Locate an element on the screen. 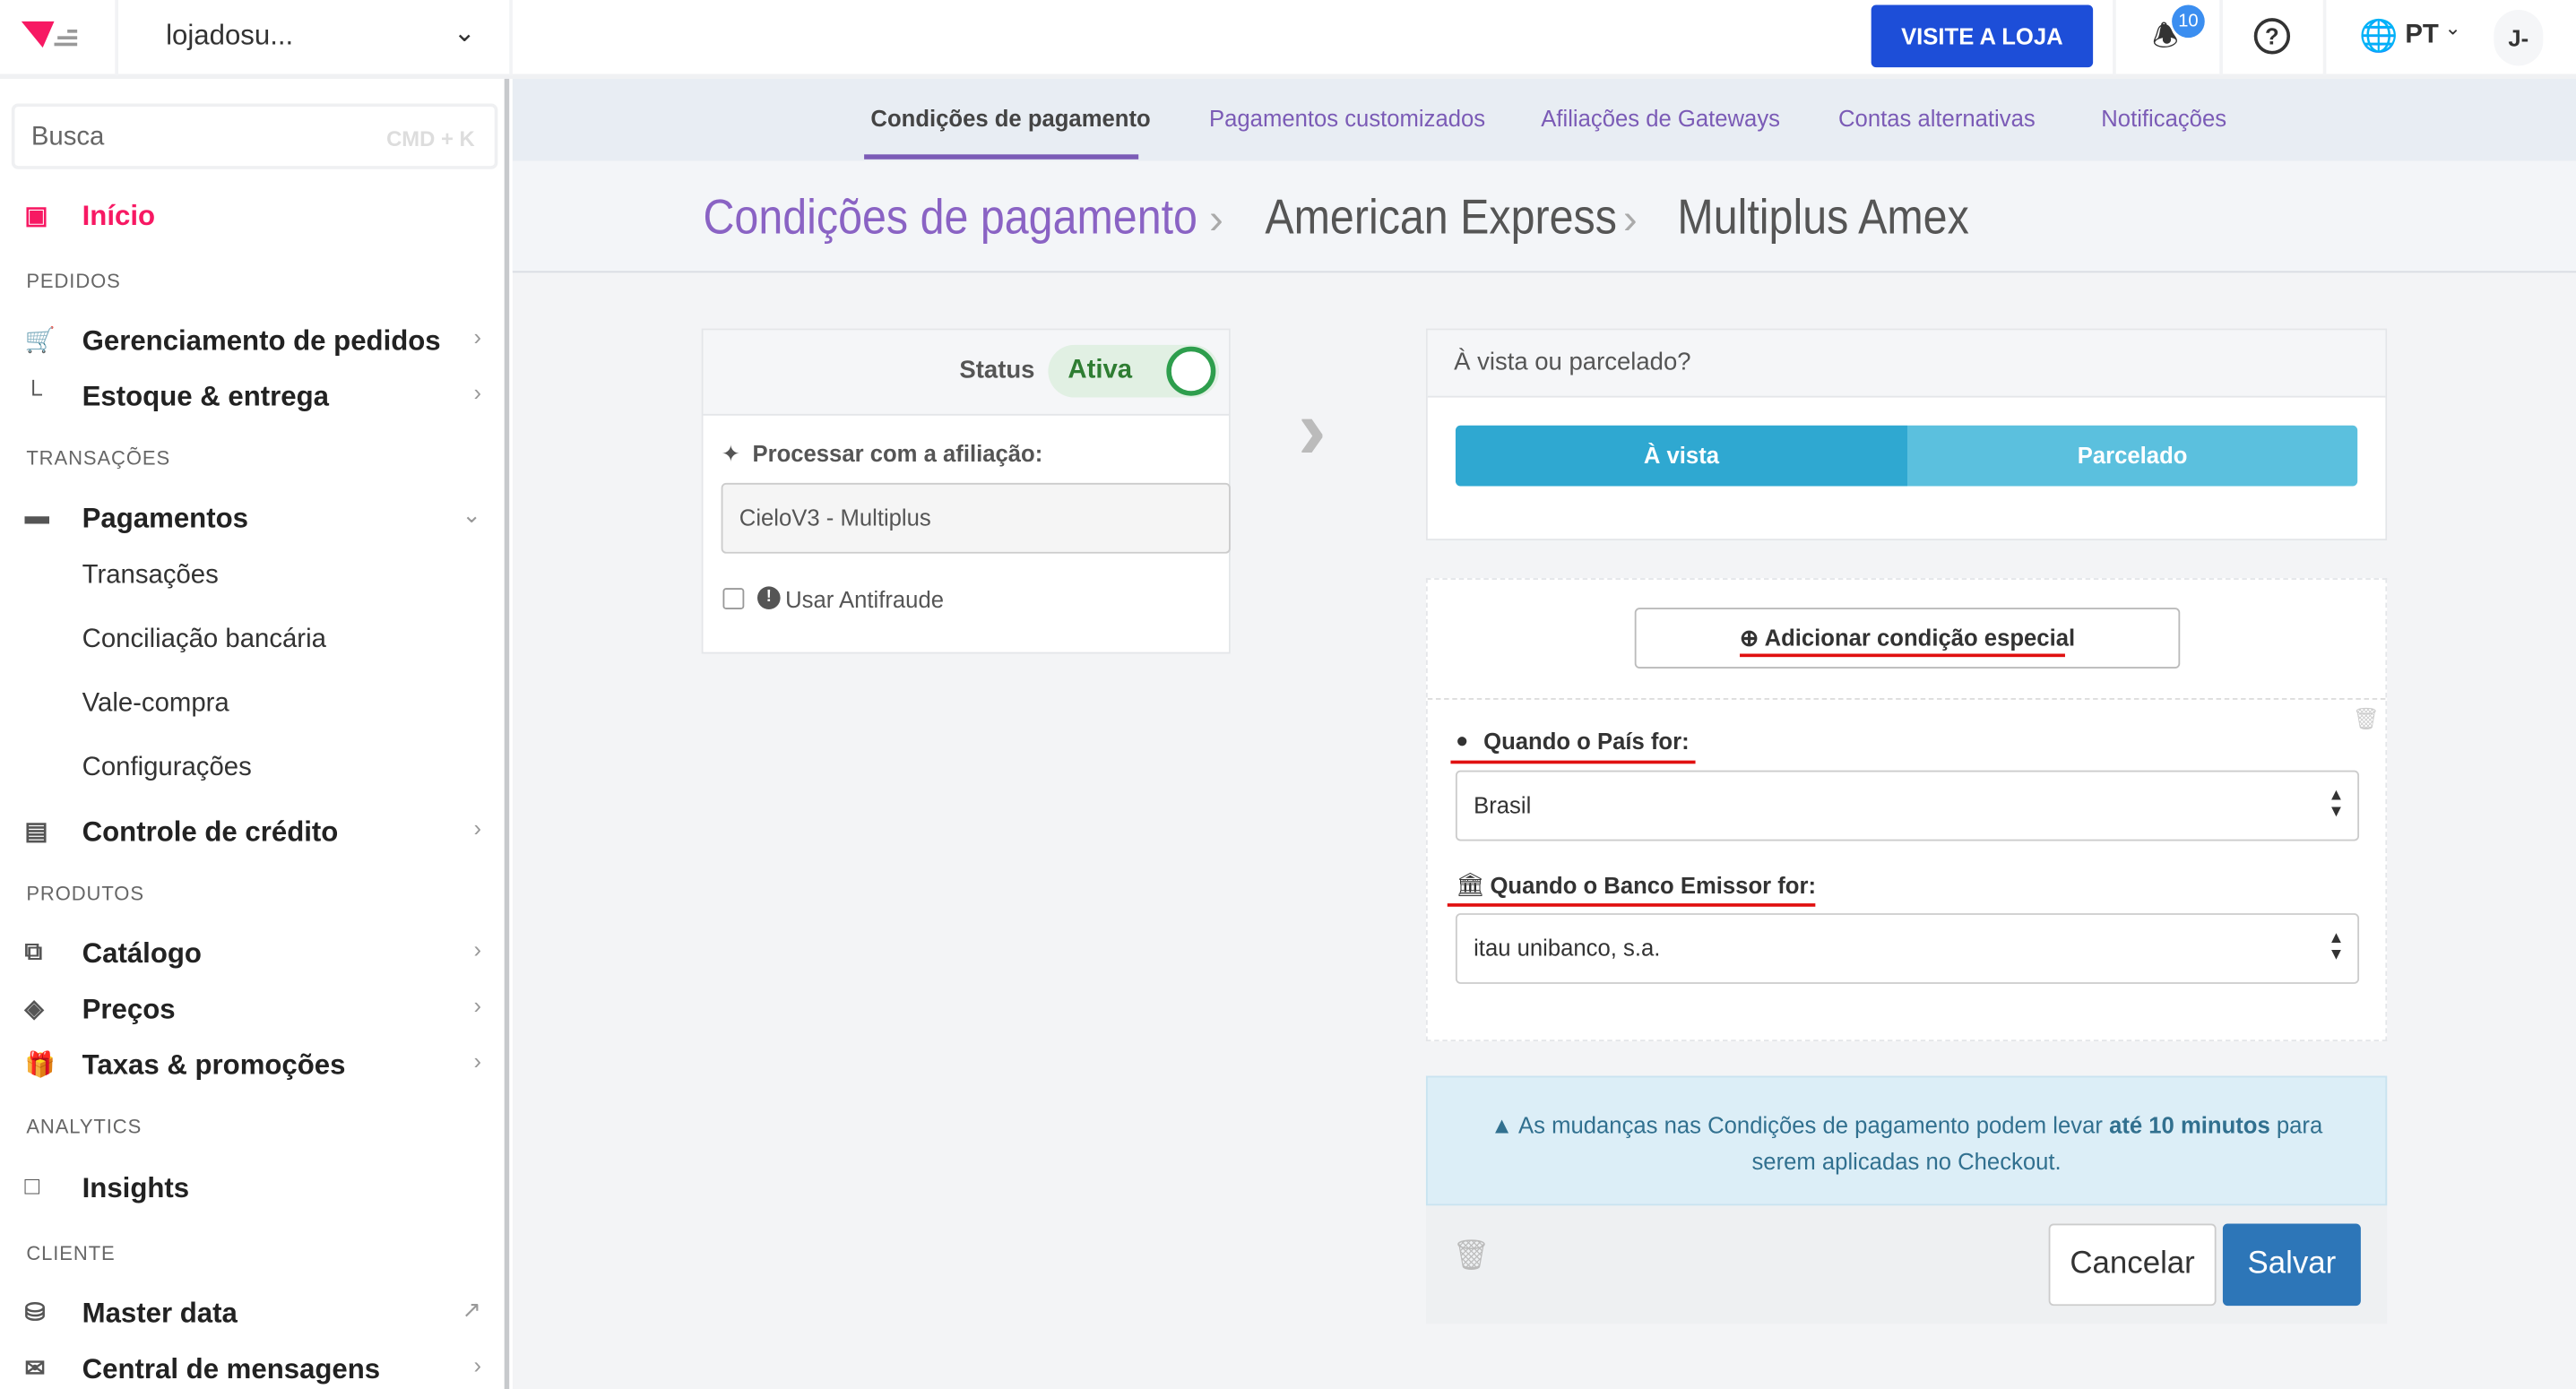  country-select: Brasil ▲ ▼ is located at coordinates (1907, 805).